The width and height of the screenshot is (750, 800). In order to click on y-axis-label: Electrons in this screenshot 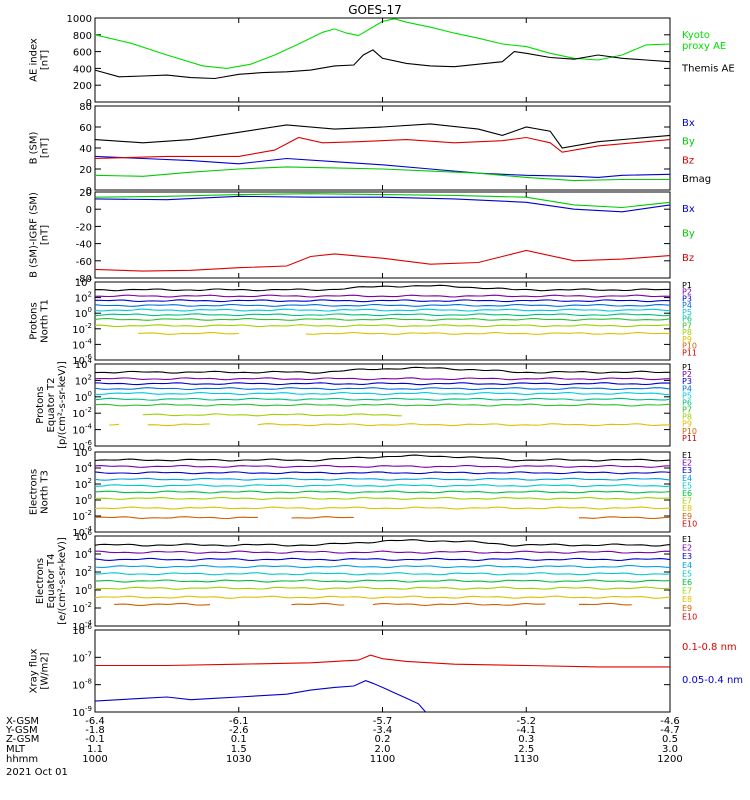, I will do `click(34, 492)`.